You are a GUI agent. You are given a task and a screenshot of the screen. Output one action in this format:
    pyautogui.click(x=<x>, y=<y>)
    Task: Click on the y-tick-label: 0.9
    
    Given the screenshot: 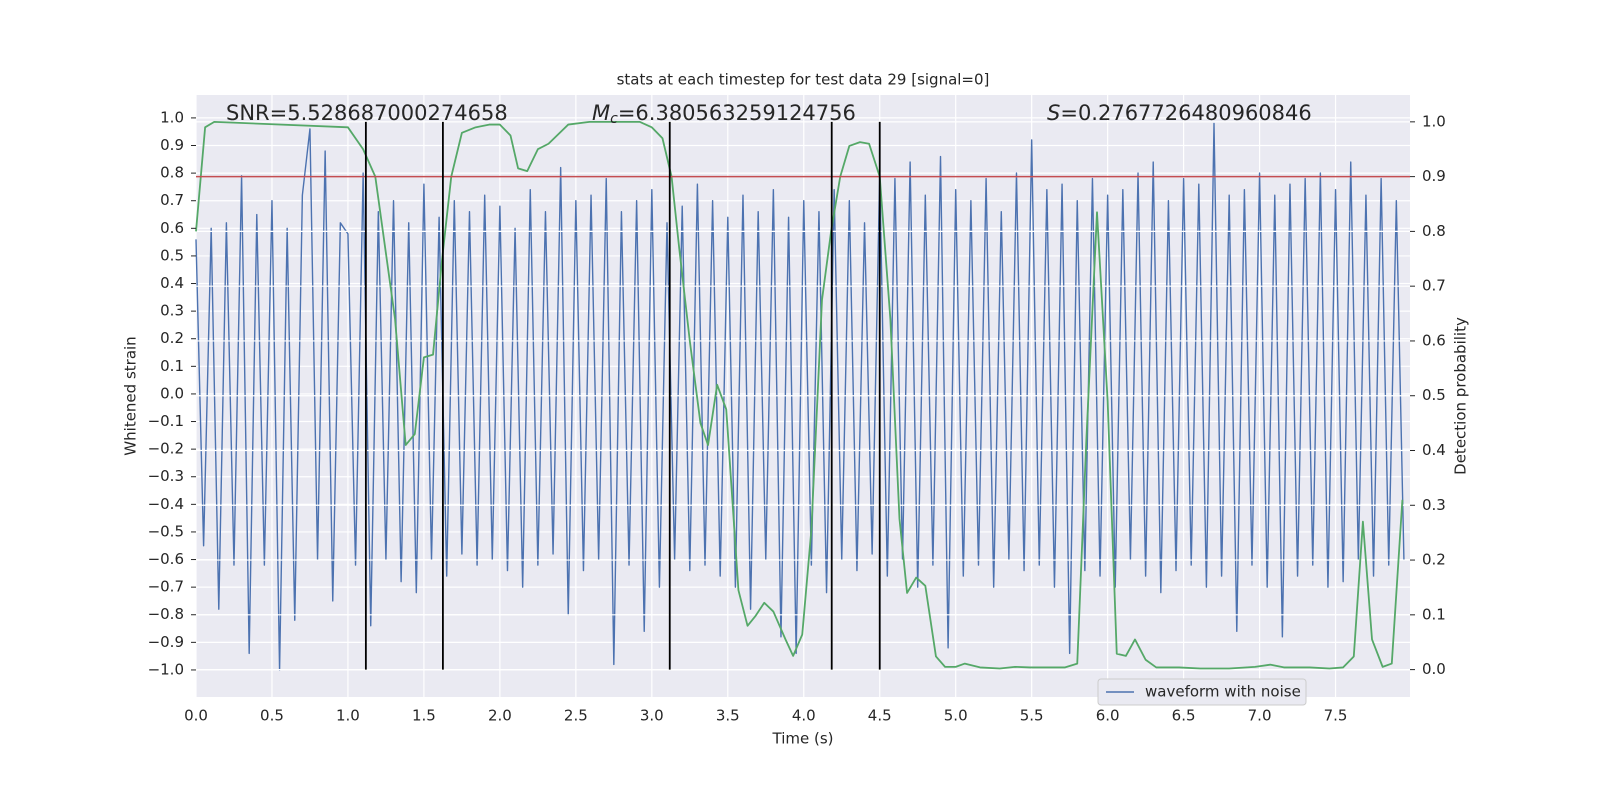 What is the action you would take?
    pyautogui.click(x=172, y=145)
    